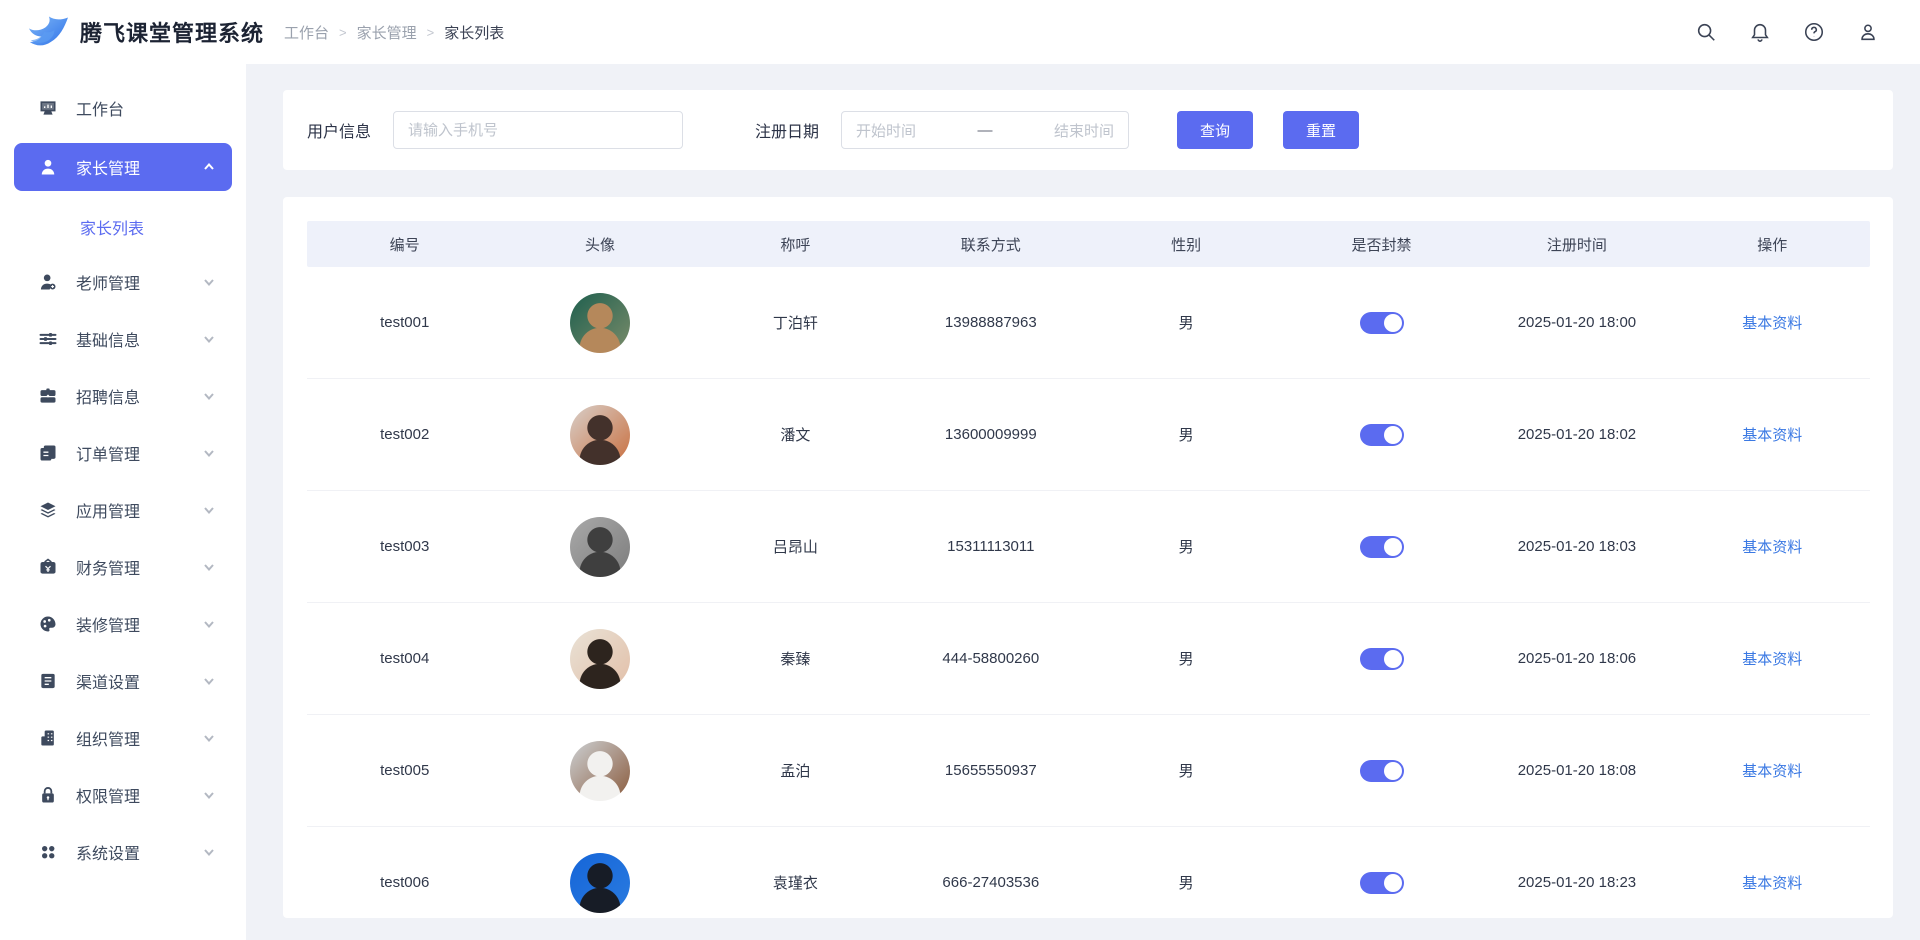 This screenshot has height=940, width=1920. I want to click on sidebar-item-label: 招聘信息, so click(108, 398).